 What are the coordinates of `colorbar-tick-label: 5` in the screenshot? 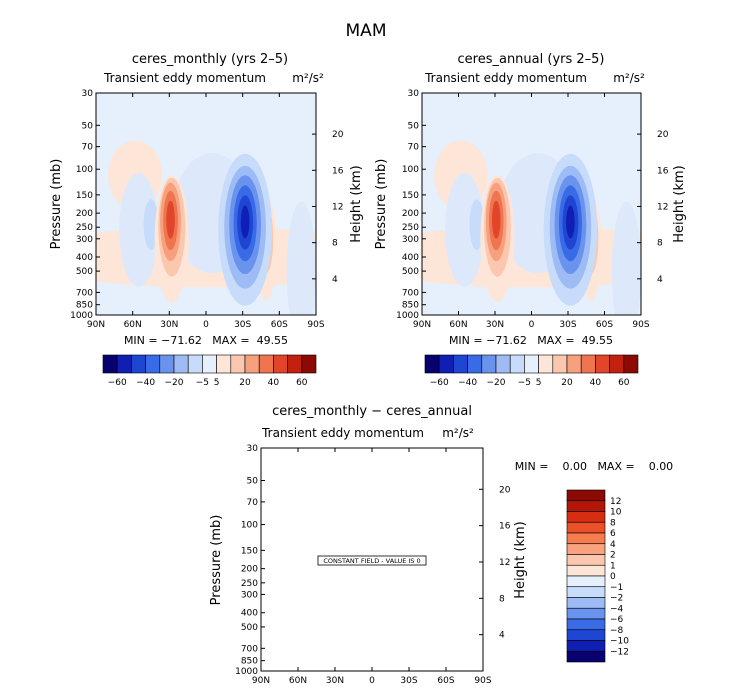 It's located at (217, 383).